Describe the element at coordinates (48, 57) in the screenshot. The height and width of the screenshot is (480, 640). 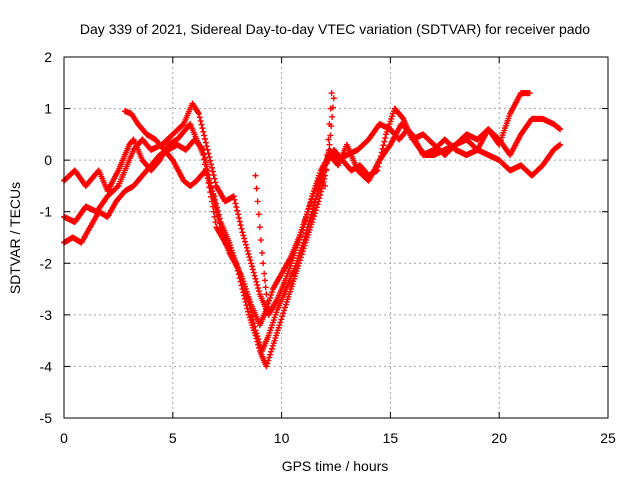
I see `y-tick-label: 2` at that location.